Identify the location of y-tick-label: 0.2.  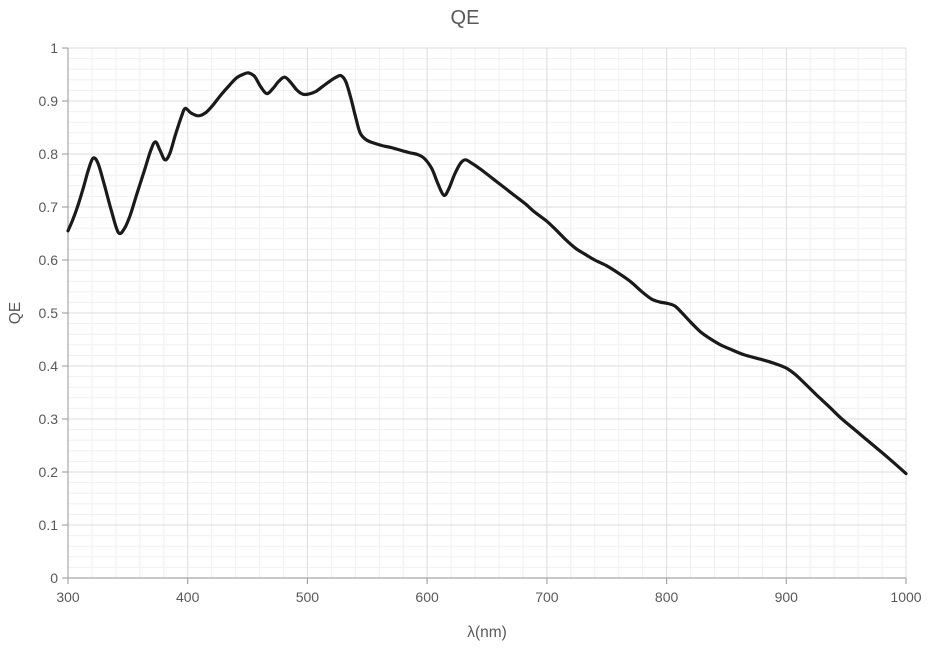
(49, 472).